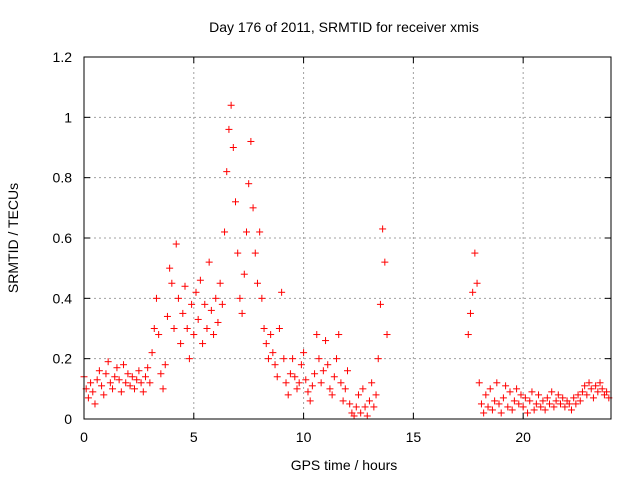  Describe the element at coordinates (63, 298) in the screenshot. I see `y-tick-label: 0.4` at that location.